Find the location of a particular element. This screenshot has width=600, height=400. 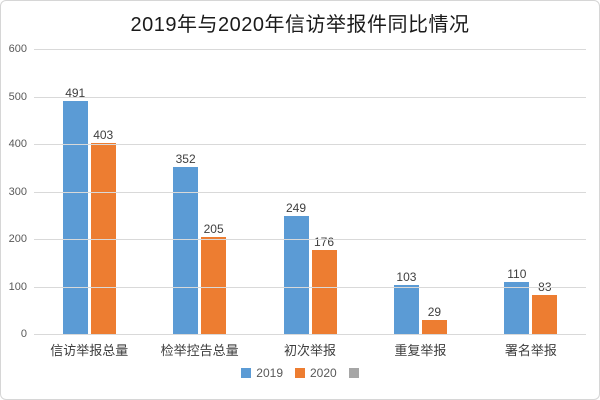

bar-with-label: 205 is located at coordinates (214, 191).